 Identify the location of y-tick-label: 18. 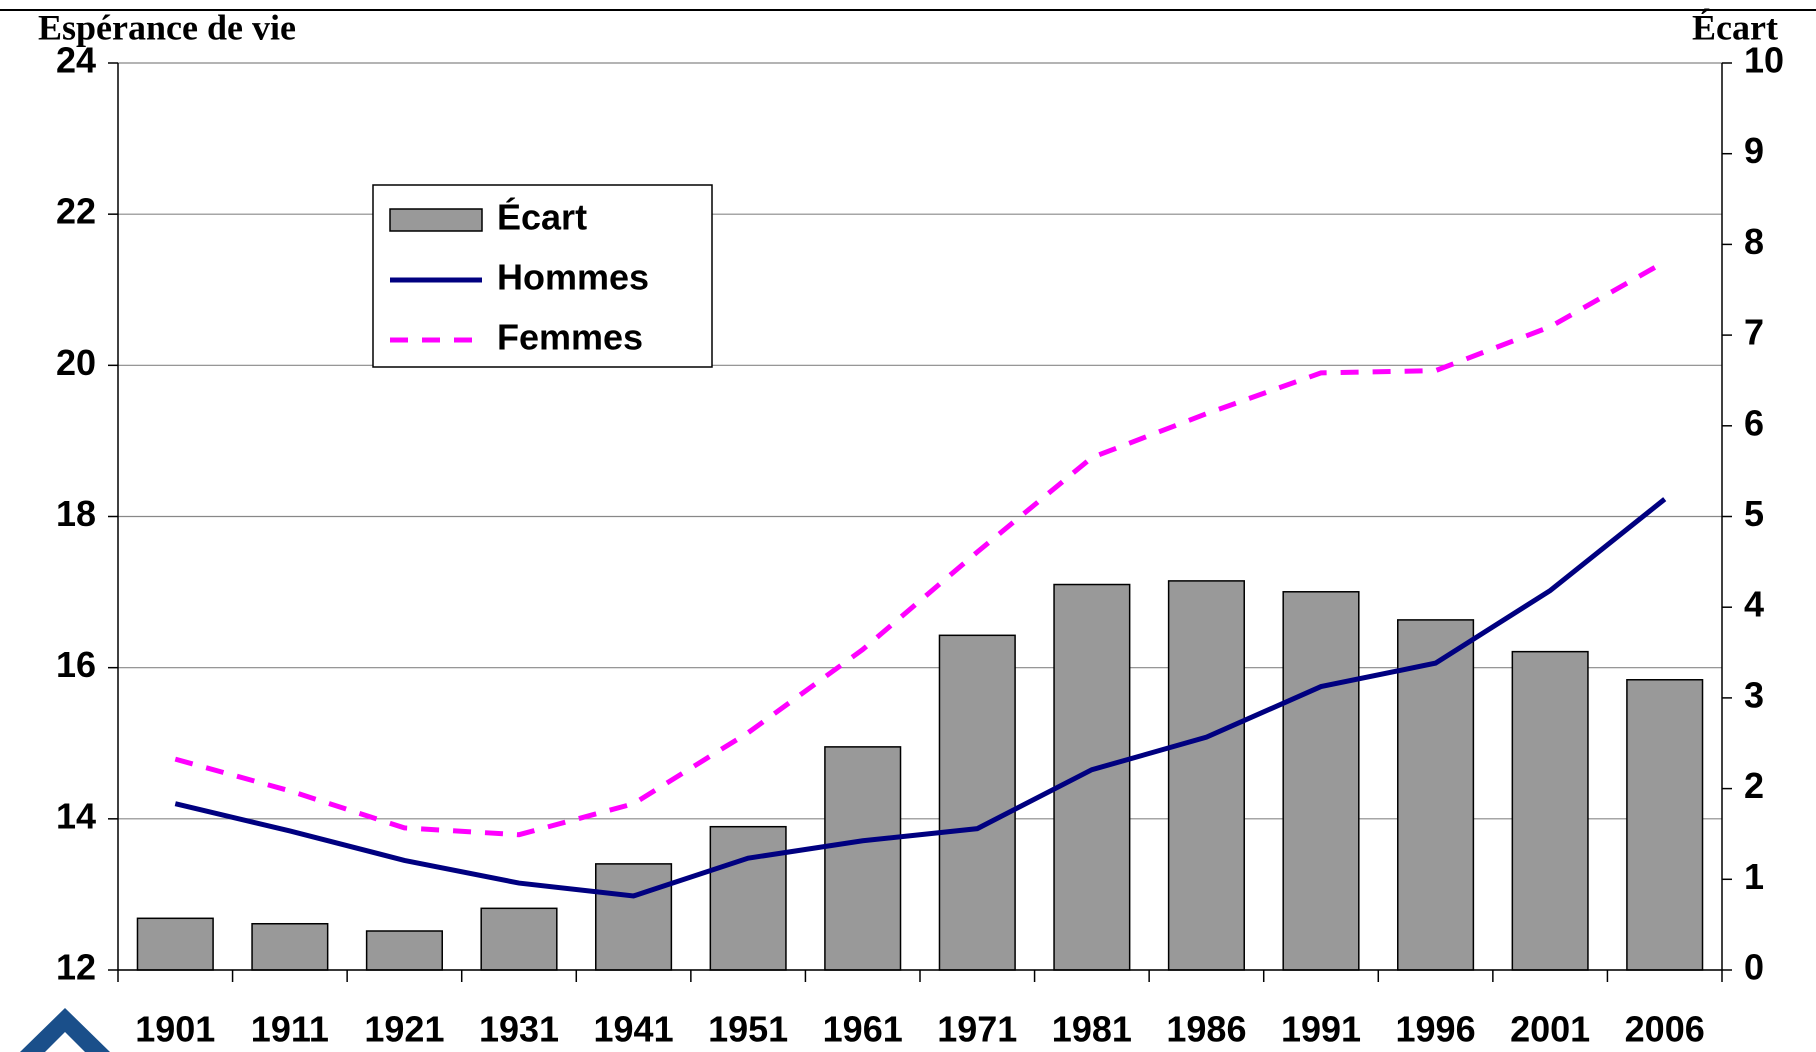
(76, 513).